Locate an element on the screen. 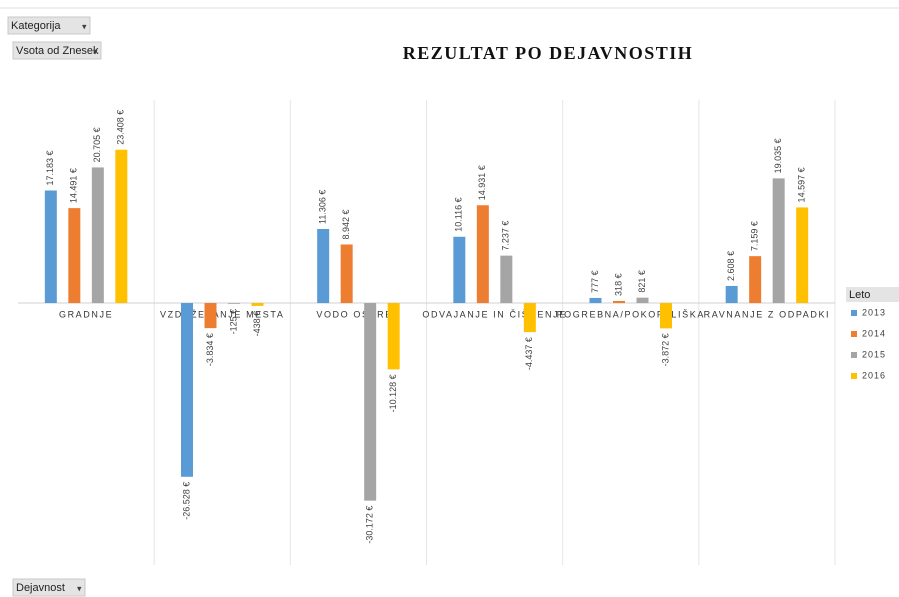  data-label: -438 € is located at coordinates (257, 324).